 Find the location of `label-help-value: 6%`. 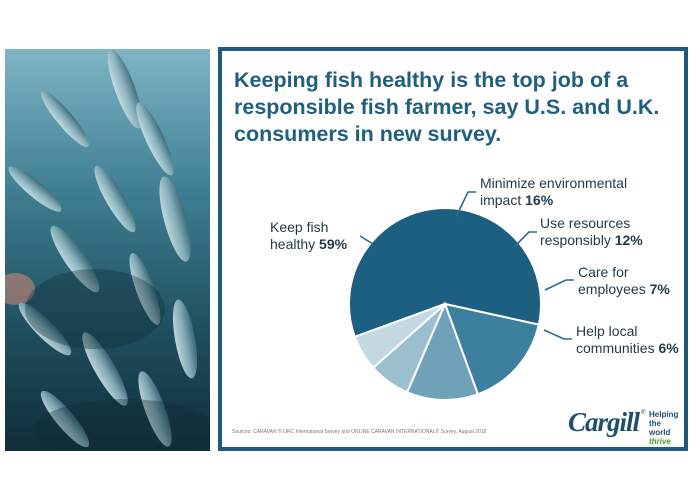

label-help-value: 6% is located at coordinates (668, 348).